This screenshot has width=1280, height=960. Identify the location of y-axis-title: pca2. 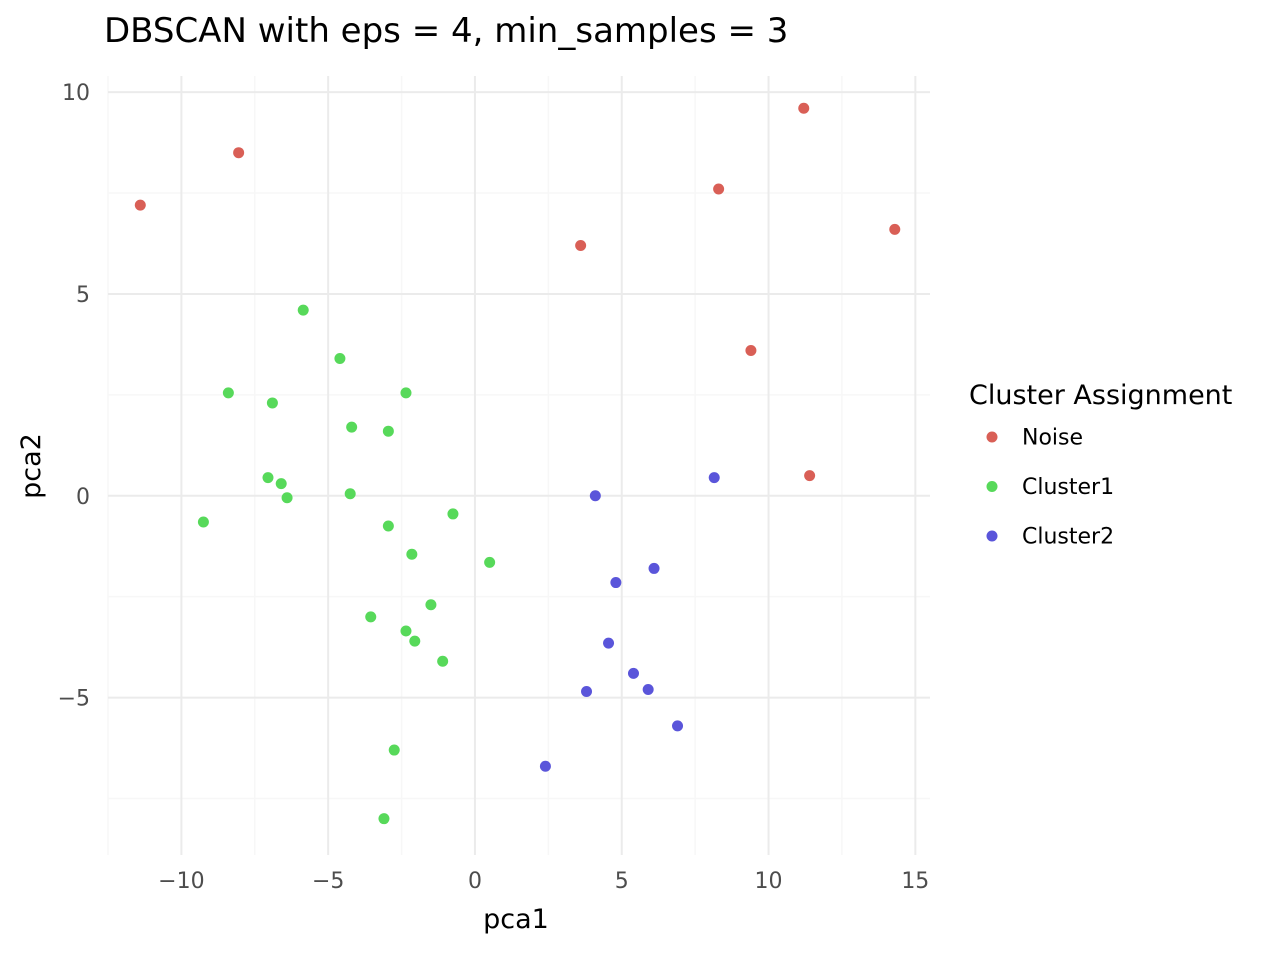
(31, 466).